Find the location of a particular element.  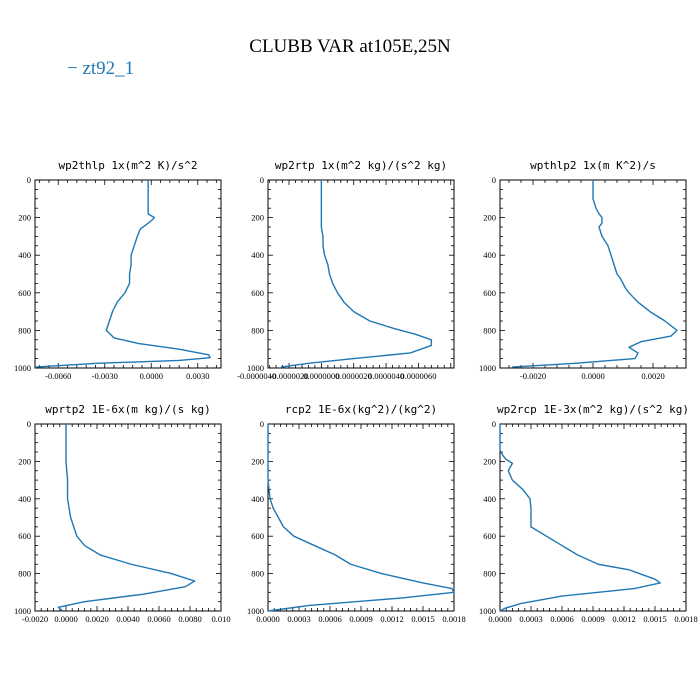

x-tick-label: -0.0060 is located at coordinates (58, 376).